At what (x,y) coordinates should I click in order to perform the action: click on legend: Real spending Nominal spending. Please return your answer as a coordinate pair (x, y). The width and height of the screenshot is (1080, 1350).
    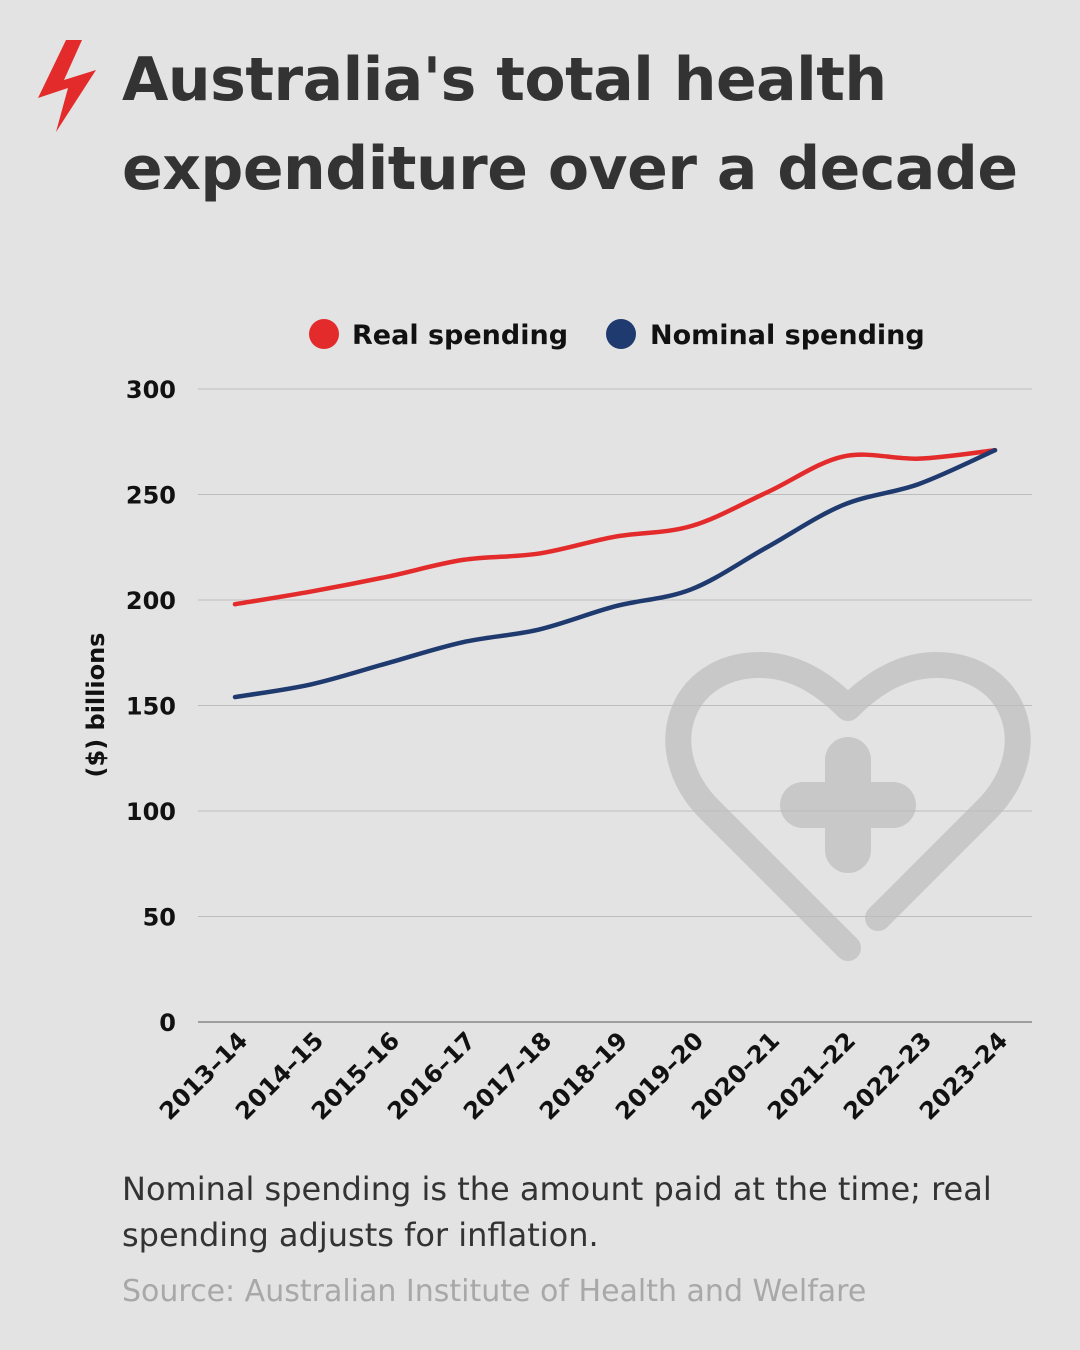
    Looking at the image, I should click on (617, 335).